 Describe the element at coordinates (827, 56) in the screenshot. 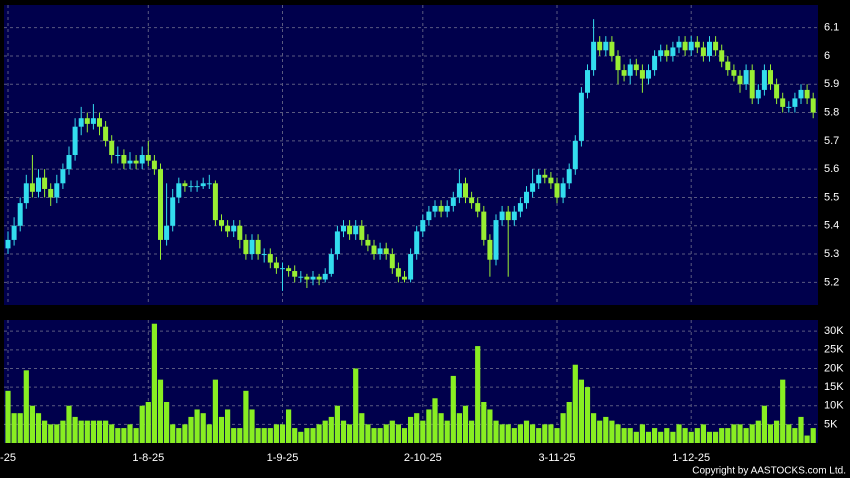

I see `y-tick-label: 6` at that location.